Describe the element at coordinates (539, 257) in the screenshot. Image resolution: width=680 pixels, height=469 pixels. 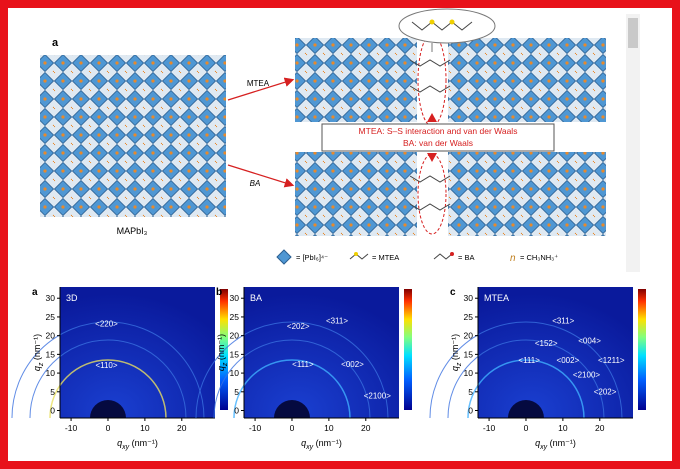
I see `legend-text: = CH₃NH₃⁺` at that location.